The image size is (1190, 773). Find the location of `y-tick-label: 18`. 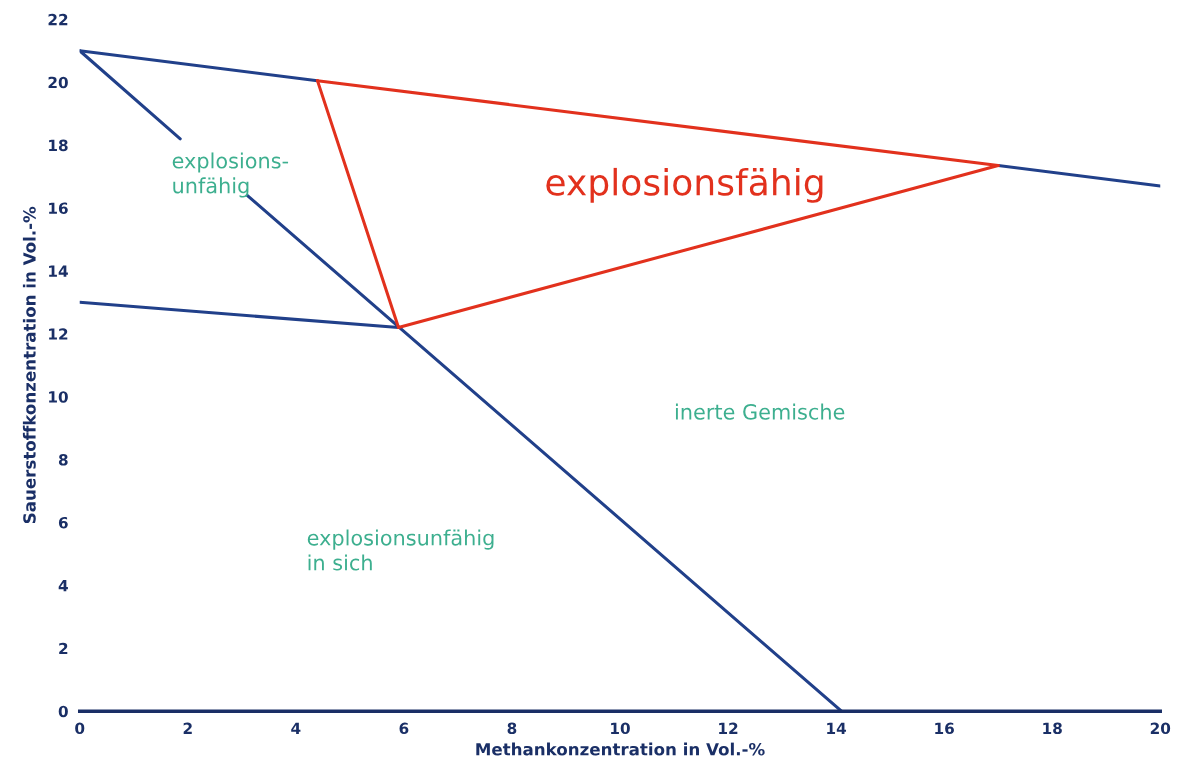

y-tick-label: 18 is located at coordinates (58, 145).